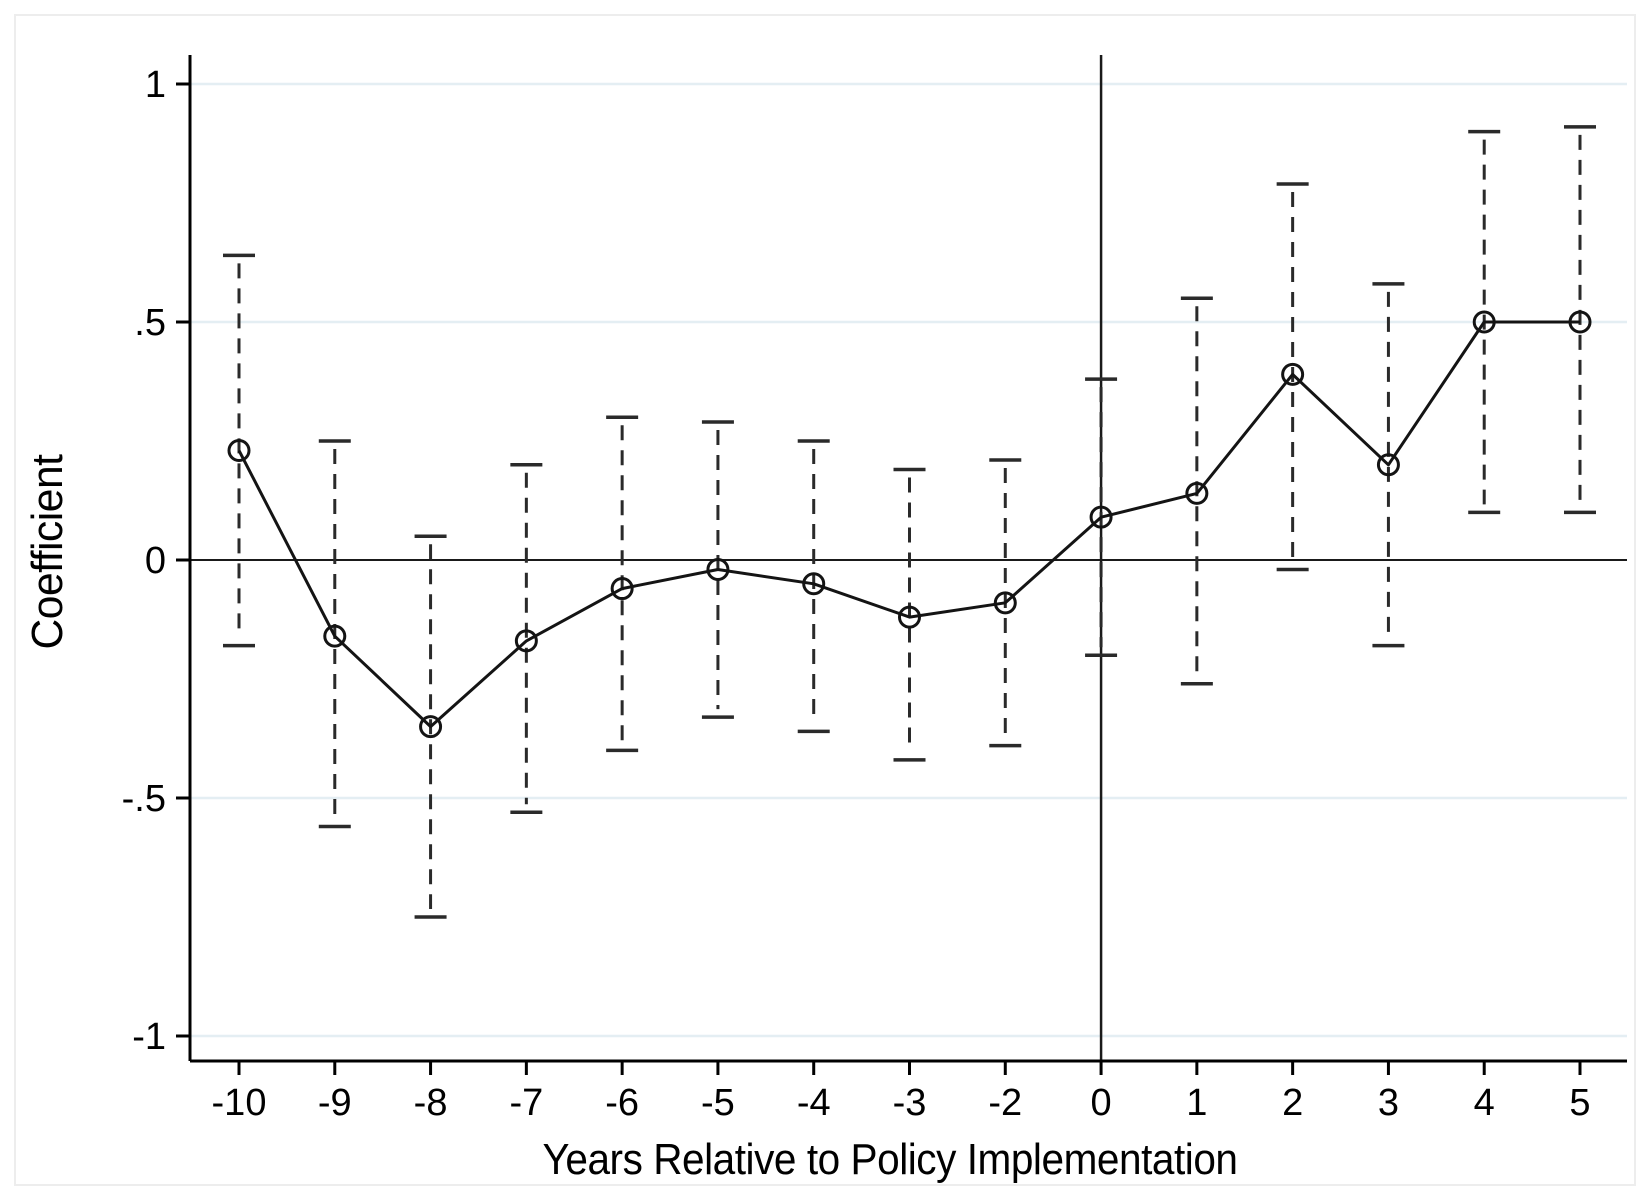 Image resolution: width=1650 pixels, height=1200 pixels. What do you see at coordinates (622, 589) in the screenshot?
I see `data-point--6` at bounding box center [622, 589].